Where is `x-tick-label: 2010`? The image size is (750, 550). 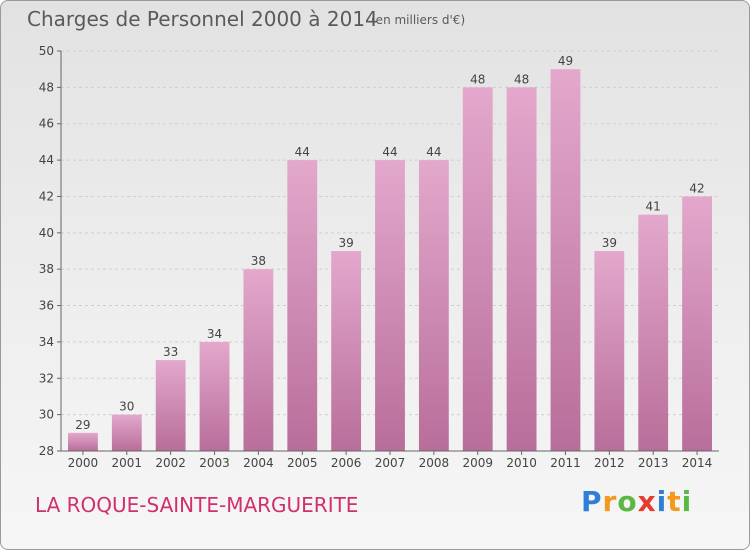 x-tick-label: 2010 is located at coordinates (521, 463).